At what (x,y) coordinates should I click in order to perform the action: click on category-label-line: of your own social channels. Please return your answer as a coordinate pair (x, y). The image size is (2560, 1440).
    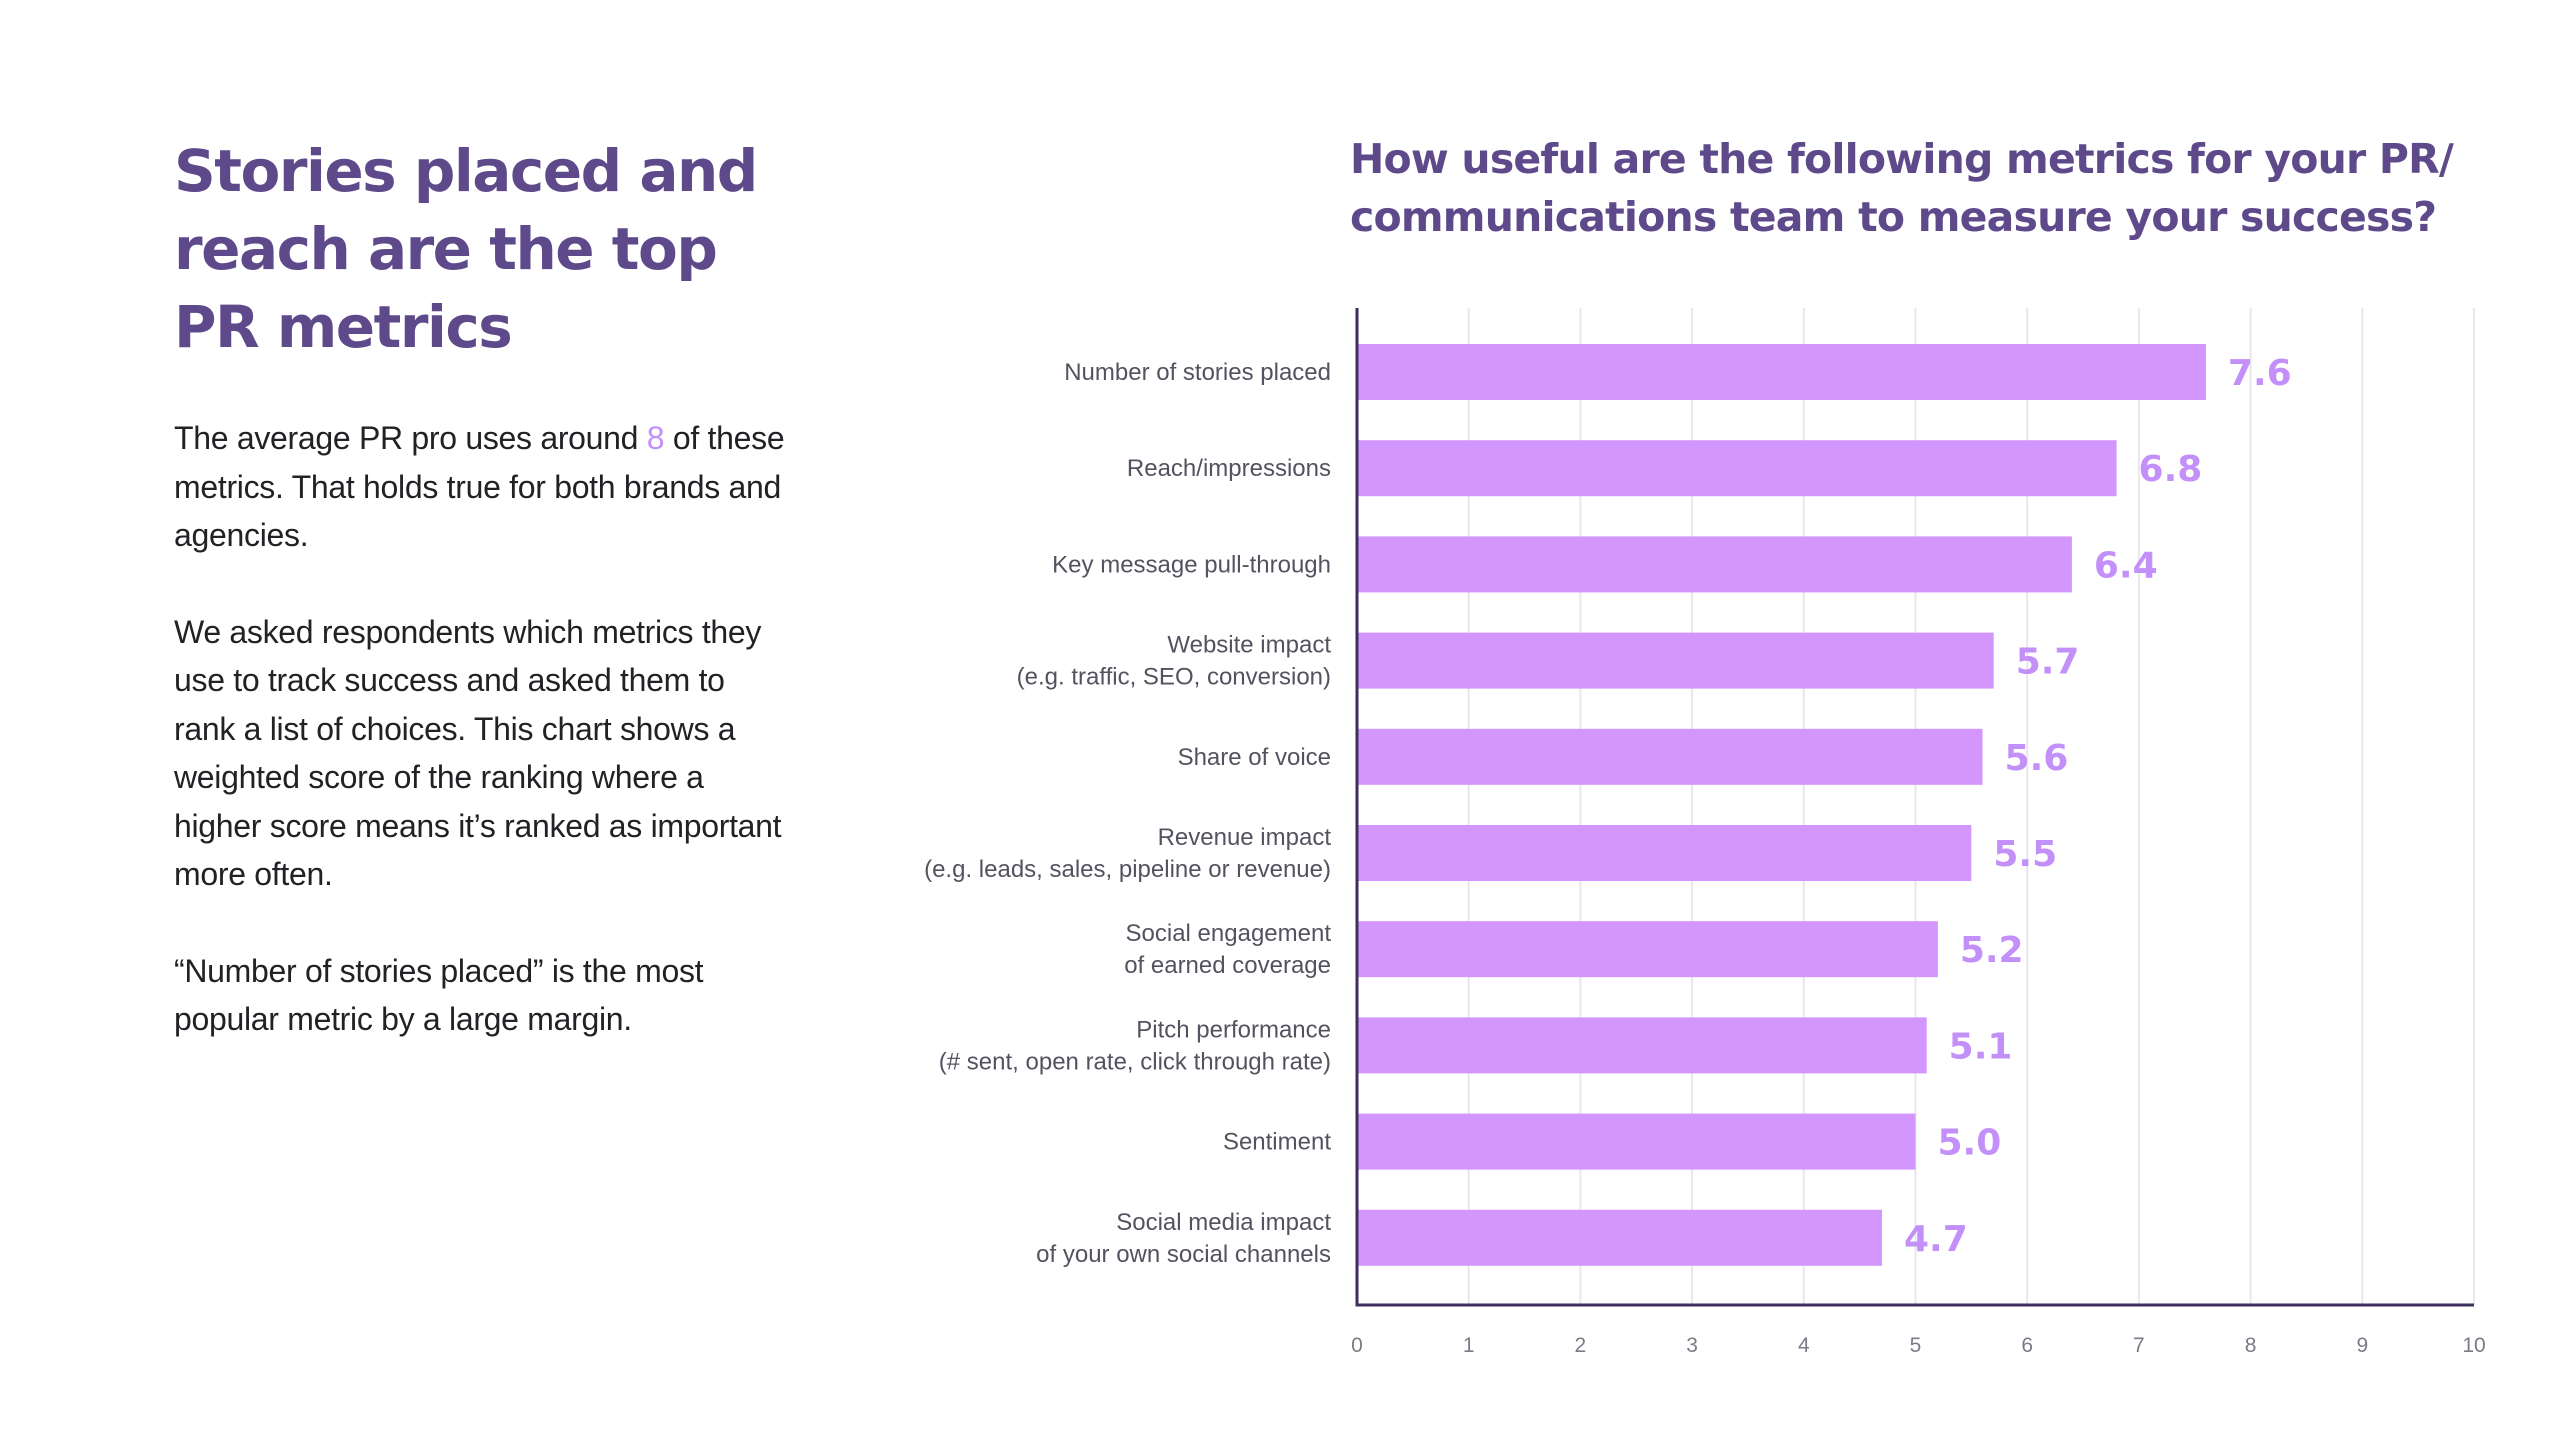
    Looking at the image, I should click on (1183, 1254).